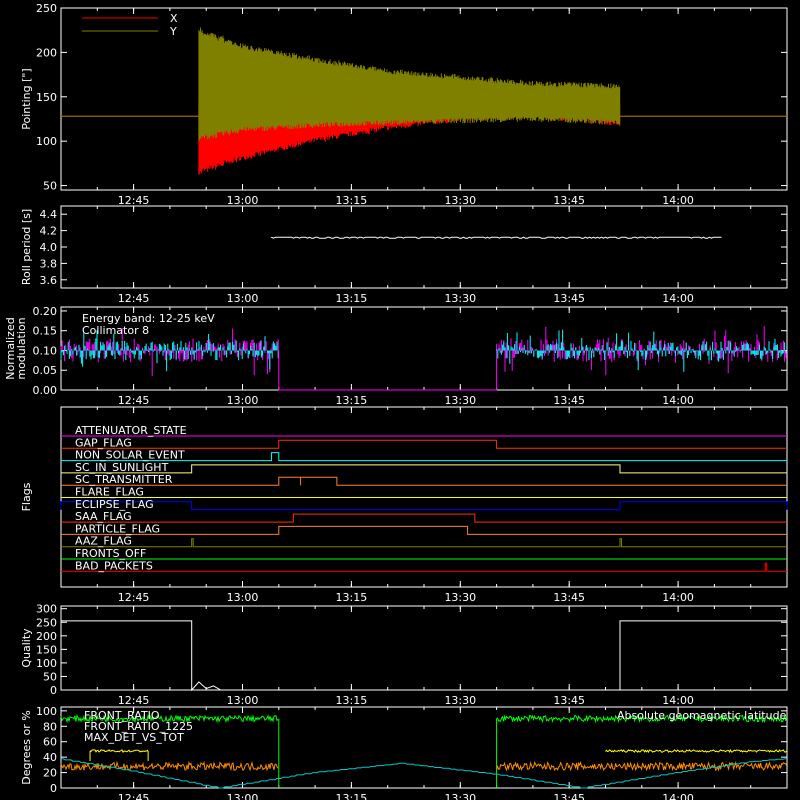 The image size is (800, 800). I want to click on y-tick-label: 4.2, so click(49, 231).